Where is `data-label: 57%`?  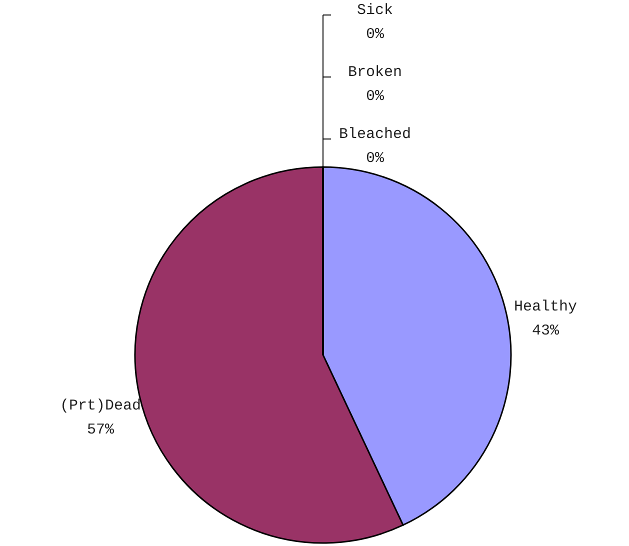 data-label: 57% is located at coordinates (100, 430).